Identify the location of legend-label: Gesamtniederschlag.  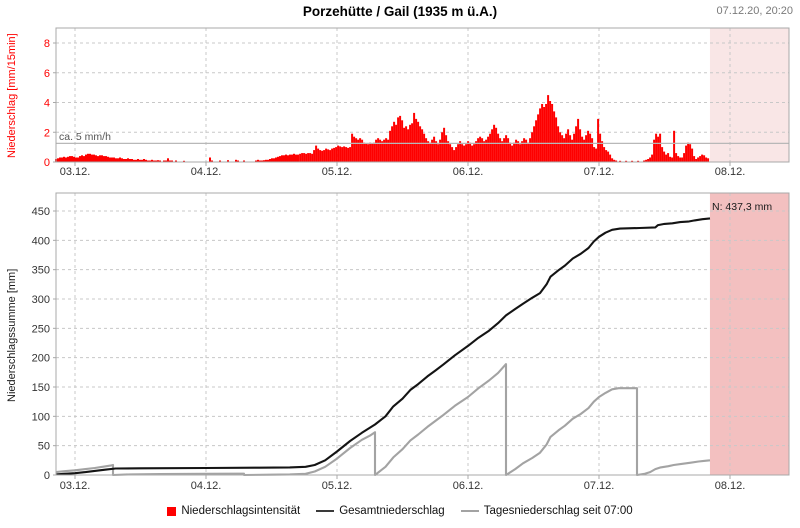
(392, 511).